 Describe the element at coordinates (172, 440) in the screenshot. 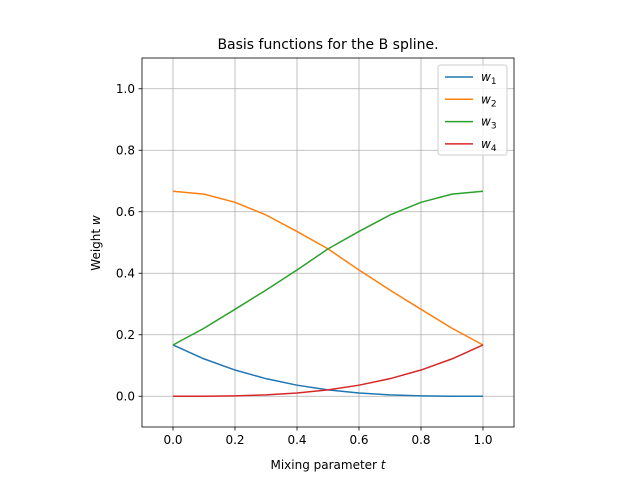

I see `x-tick-label: 0.0` at that location.